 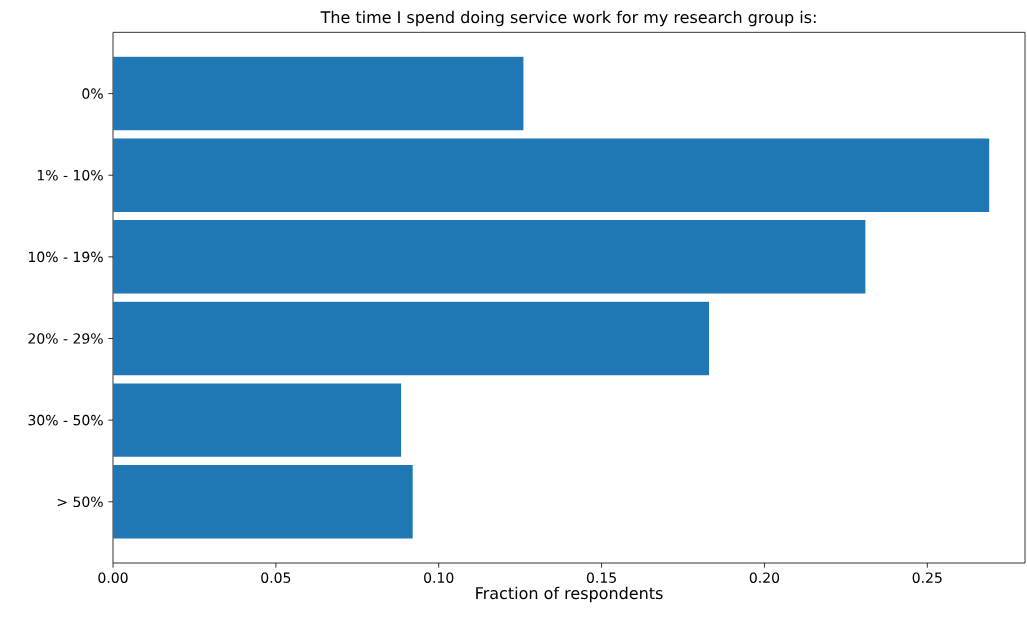 What do you see at coordinates (65, 338) in the screenshot?
I see `y-tick-label: 20% - 29%` at bounding box center [65, 338].